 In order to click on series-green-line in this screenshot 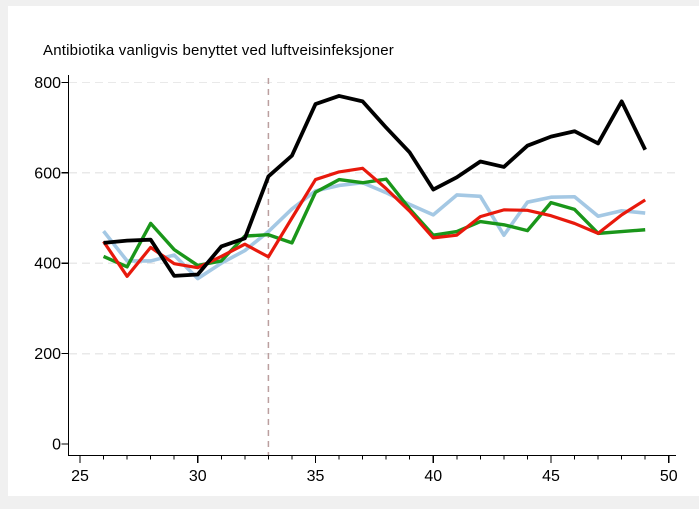, I will do `click(374, 223)`.